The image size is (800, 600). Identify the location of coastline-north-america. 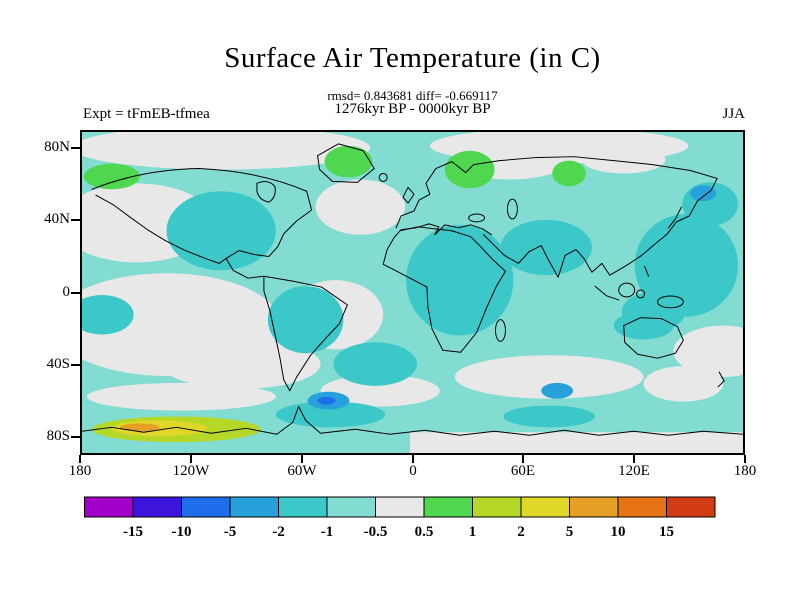
(202, 223).